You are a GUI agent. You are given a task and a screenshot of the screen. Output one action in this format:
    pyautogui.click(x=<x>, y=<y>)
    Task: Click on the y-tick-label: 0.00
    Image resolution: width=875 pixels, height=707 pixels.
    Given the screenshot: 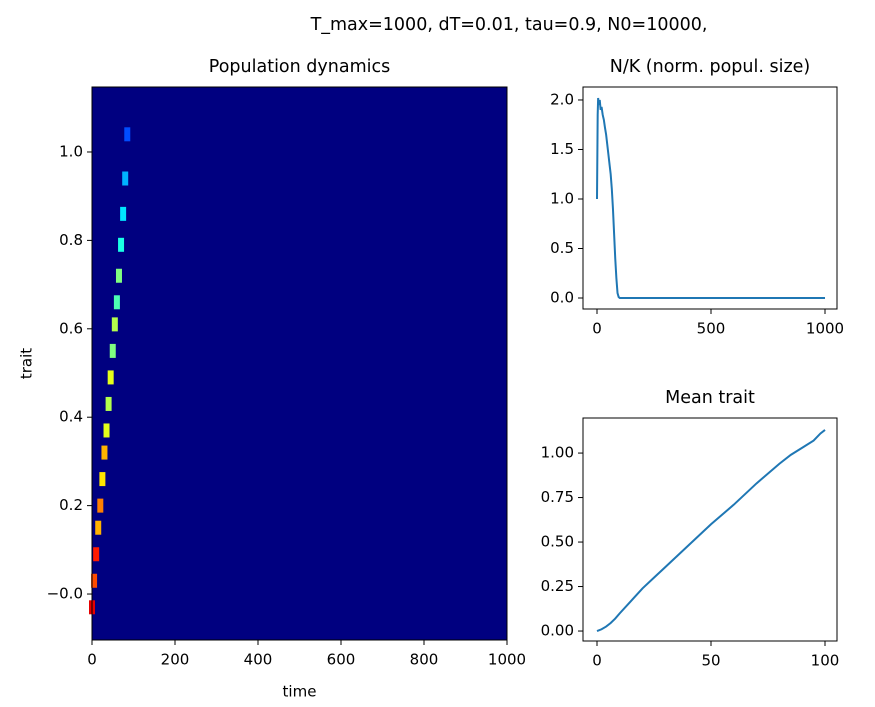 What is the action you would take?
    pyautogui.click(x=557, y=631)
    